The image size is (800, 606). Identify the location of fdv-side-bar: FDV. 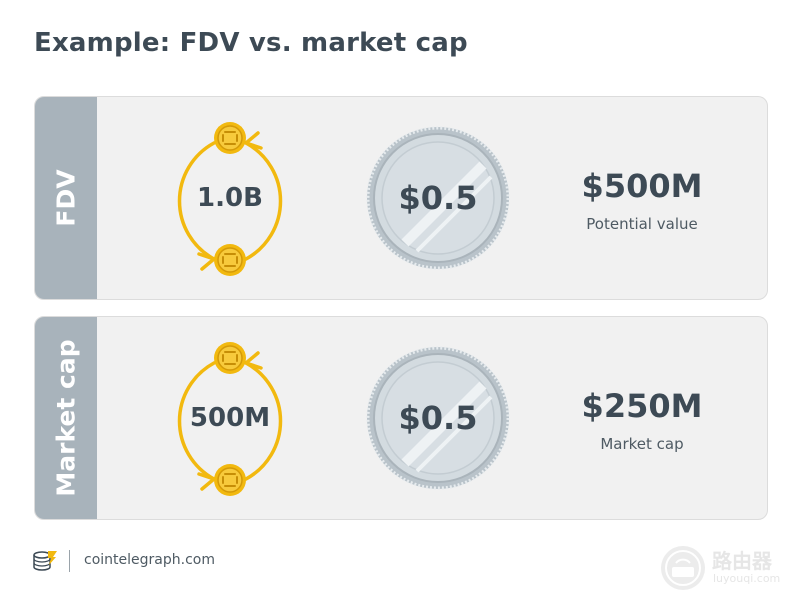
(66, 198).